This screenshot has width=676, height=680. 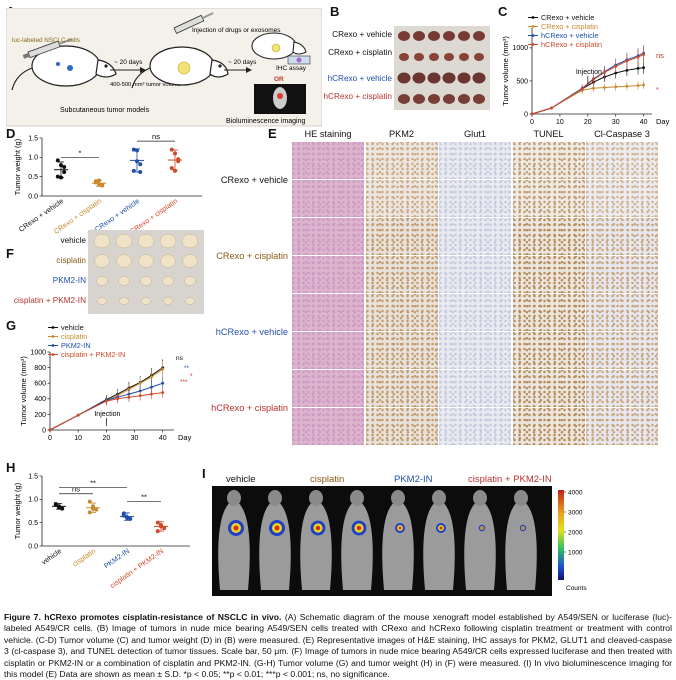 What do you see at coordinates (69, 280) in the screenshot?
I see `panel-f-row-label: PKM2-IN` at bounding box center [69, 280].